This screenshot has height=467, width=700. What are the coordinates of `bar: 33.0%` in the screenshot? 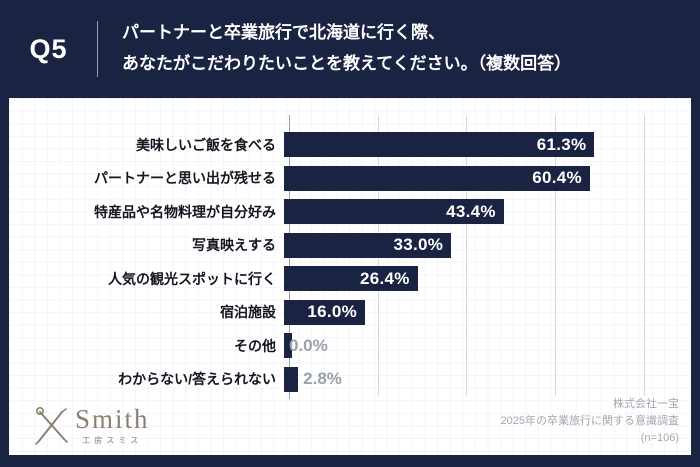 It's located at (368, 245).